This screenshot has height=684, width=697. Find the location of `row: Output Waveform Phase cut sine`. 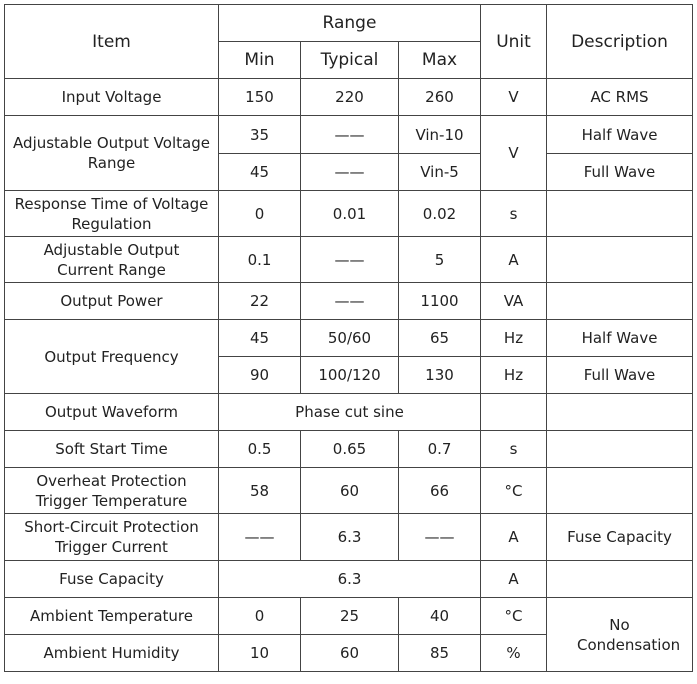

row: Output Waveform Phase cut sine is located at coordinates (348, 412).